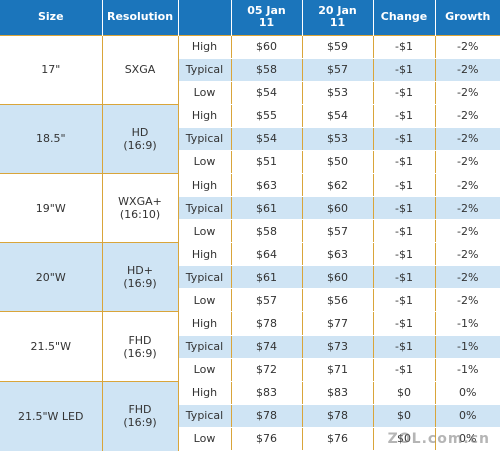  Describe the element at coordinates (267, 392) in the screenshot. I see `jan05-price-cell: $83` at that location.